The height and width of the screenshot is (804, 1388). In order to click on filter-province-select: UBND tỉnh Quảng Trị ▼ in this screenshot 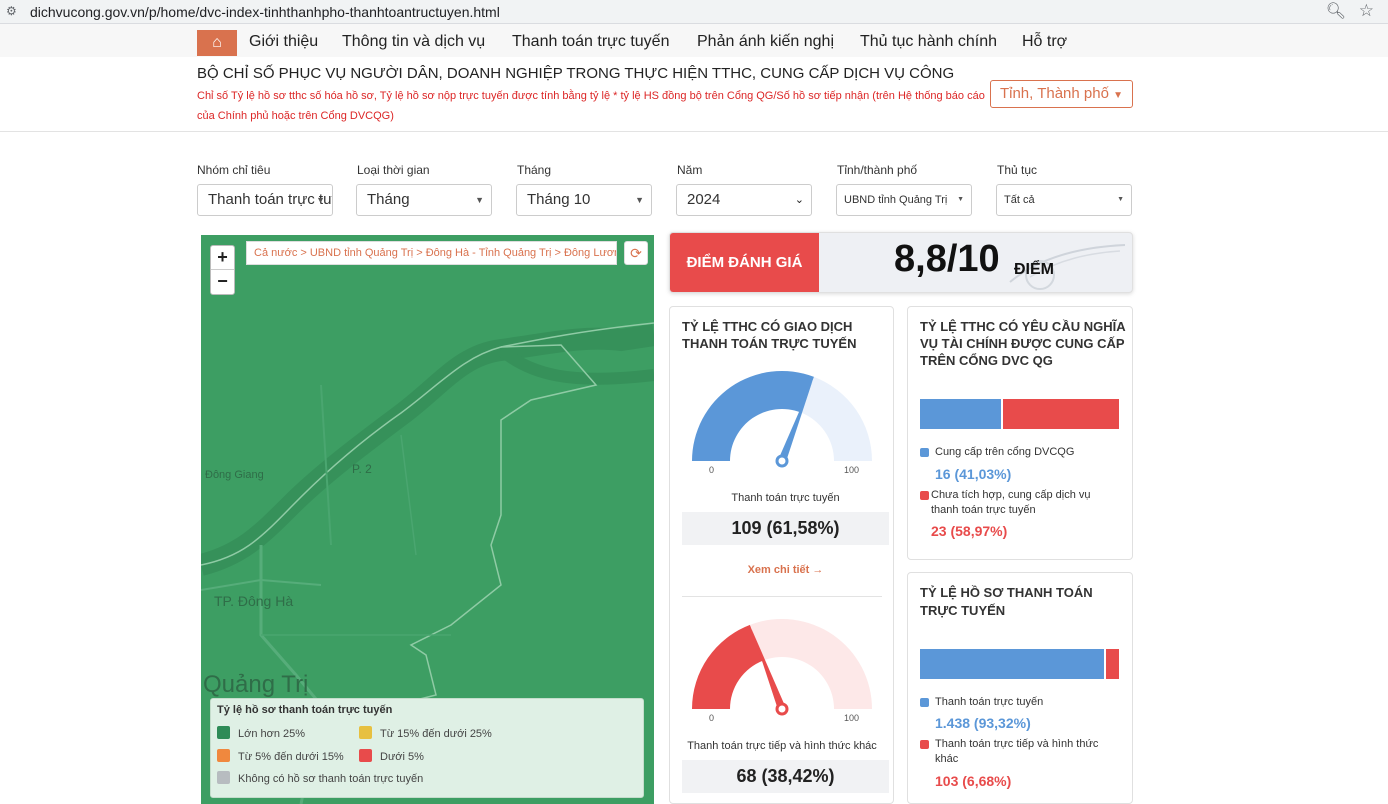, I will do `click(904, 200)`.